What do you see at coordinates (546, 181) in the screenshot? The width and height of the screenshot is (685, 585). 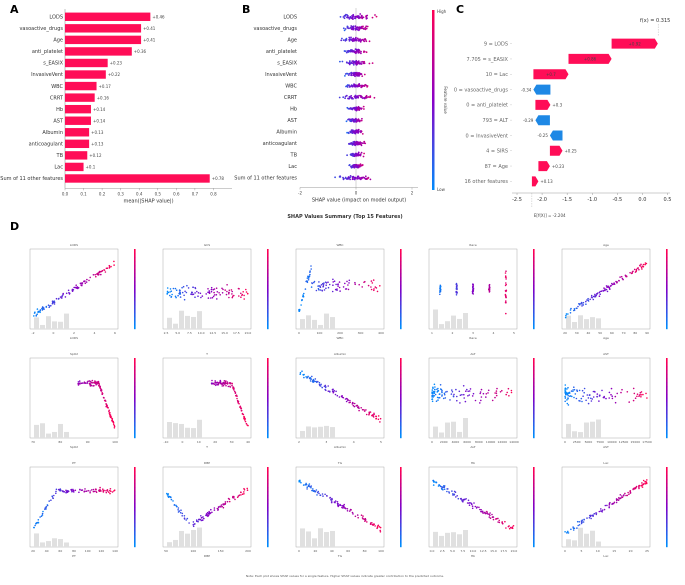 I see `waterfall-value-9: +0.13` at bounding box center [546, 181].